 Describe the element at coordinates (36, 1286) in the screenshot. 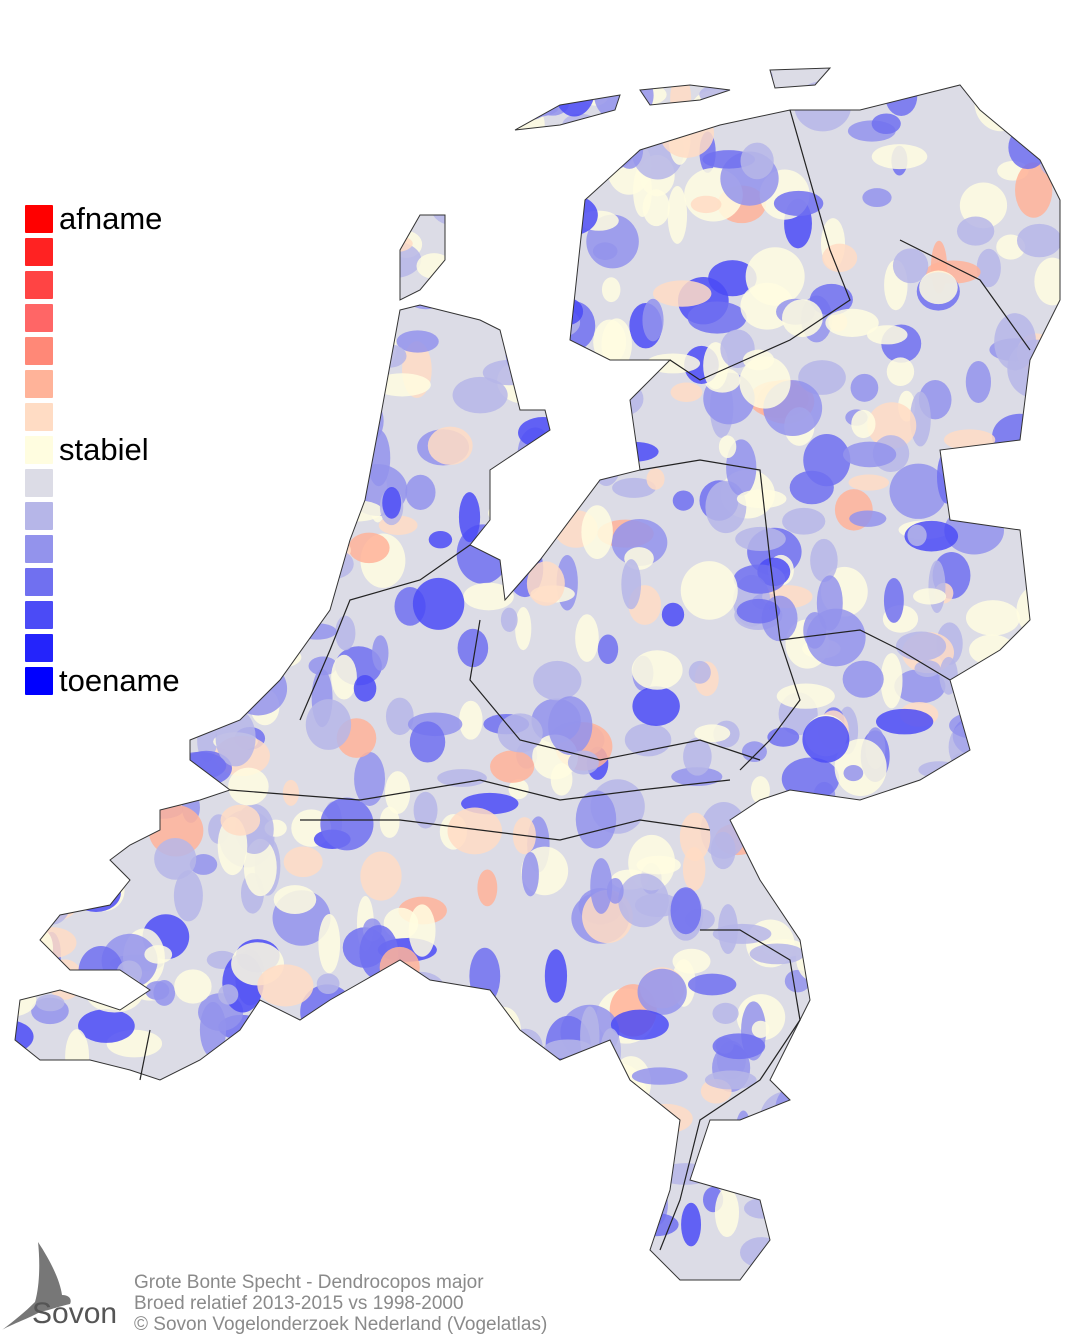

I see `sovon-swallow-logo` at that location.